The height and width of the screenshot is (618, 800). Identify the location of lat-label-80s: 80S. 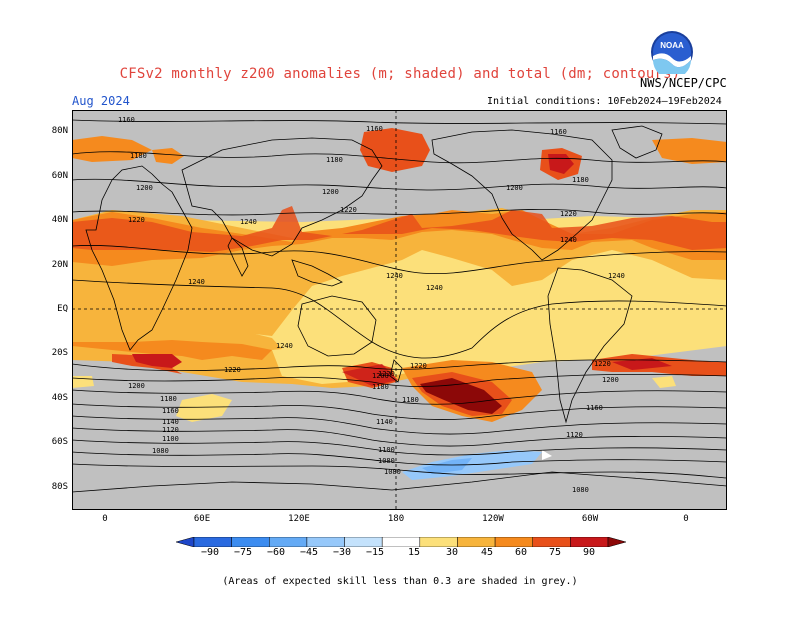
(59, 487).